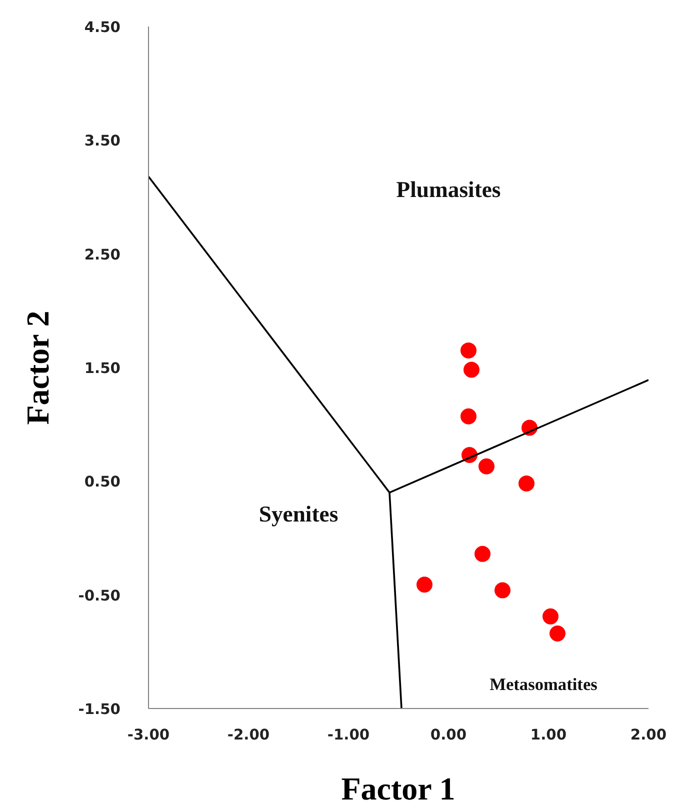 The width and height of the screenshot is (675, 809). Describe the element at coordinates (348, 735) in the screenshot. I see `x-tick-label: -1.00` at that location.